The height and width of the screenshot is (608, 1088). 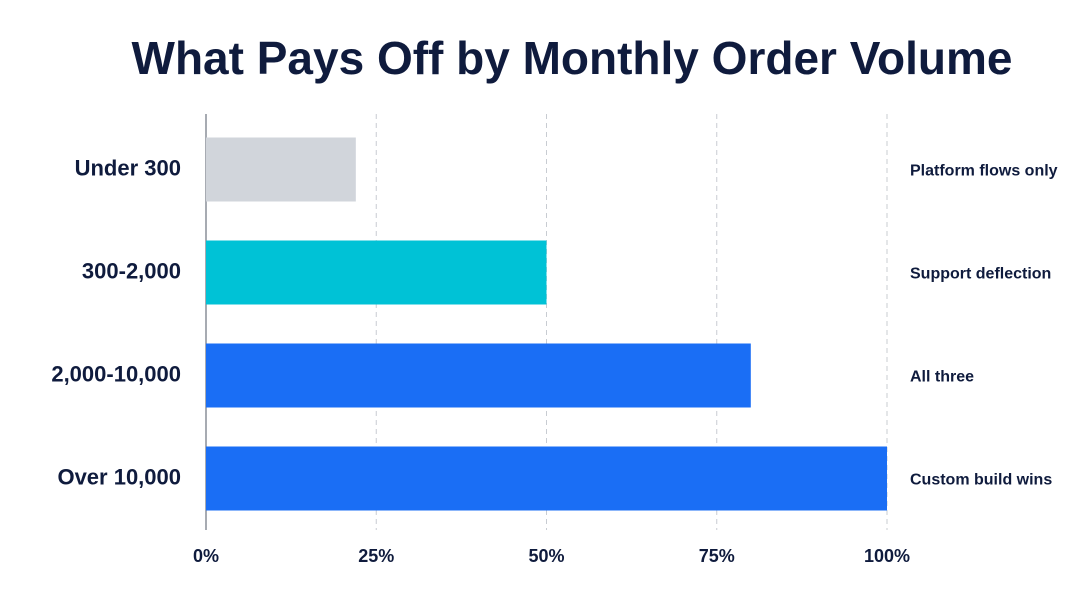 I want to click on x-tick-label: 0%, so click(x=206, y=556).